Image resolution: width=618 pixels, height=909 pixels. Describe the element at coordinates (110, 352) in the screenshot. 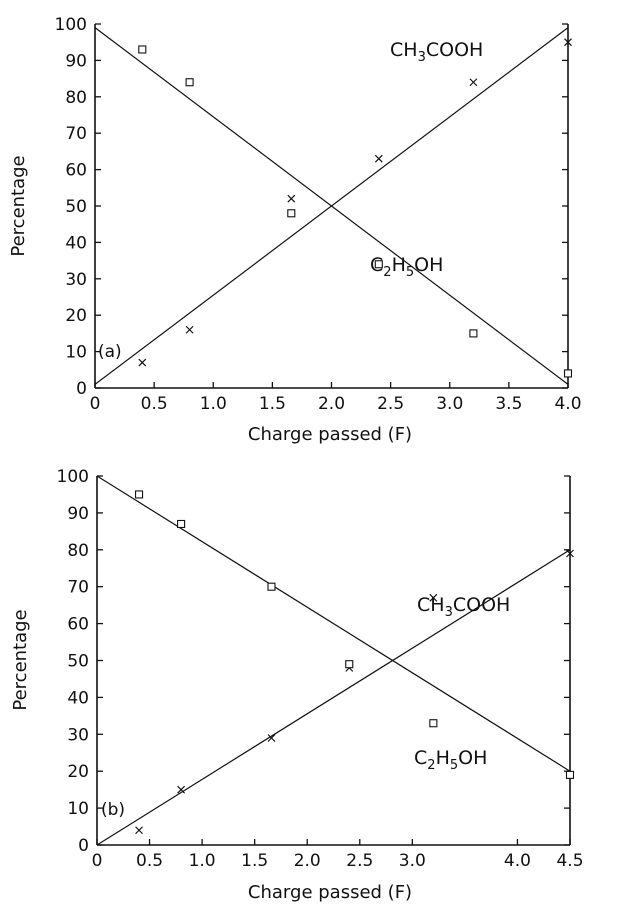

I see `panel-a-label: (a)` at that location.